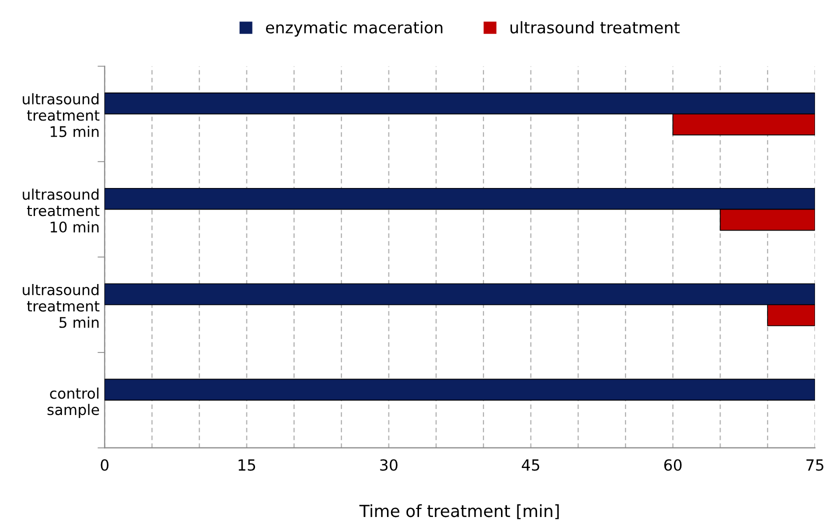  Describe the element at coordinates (61, 115) in the screenshot. I see `y-tick-label: ultrasound treatment 15 min` at that location.